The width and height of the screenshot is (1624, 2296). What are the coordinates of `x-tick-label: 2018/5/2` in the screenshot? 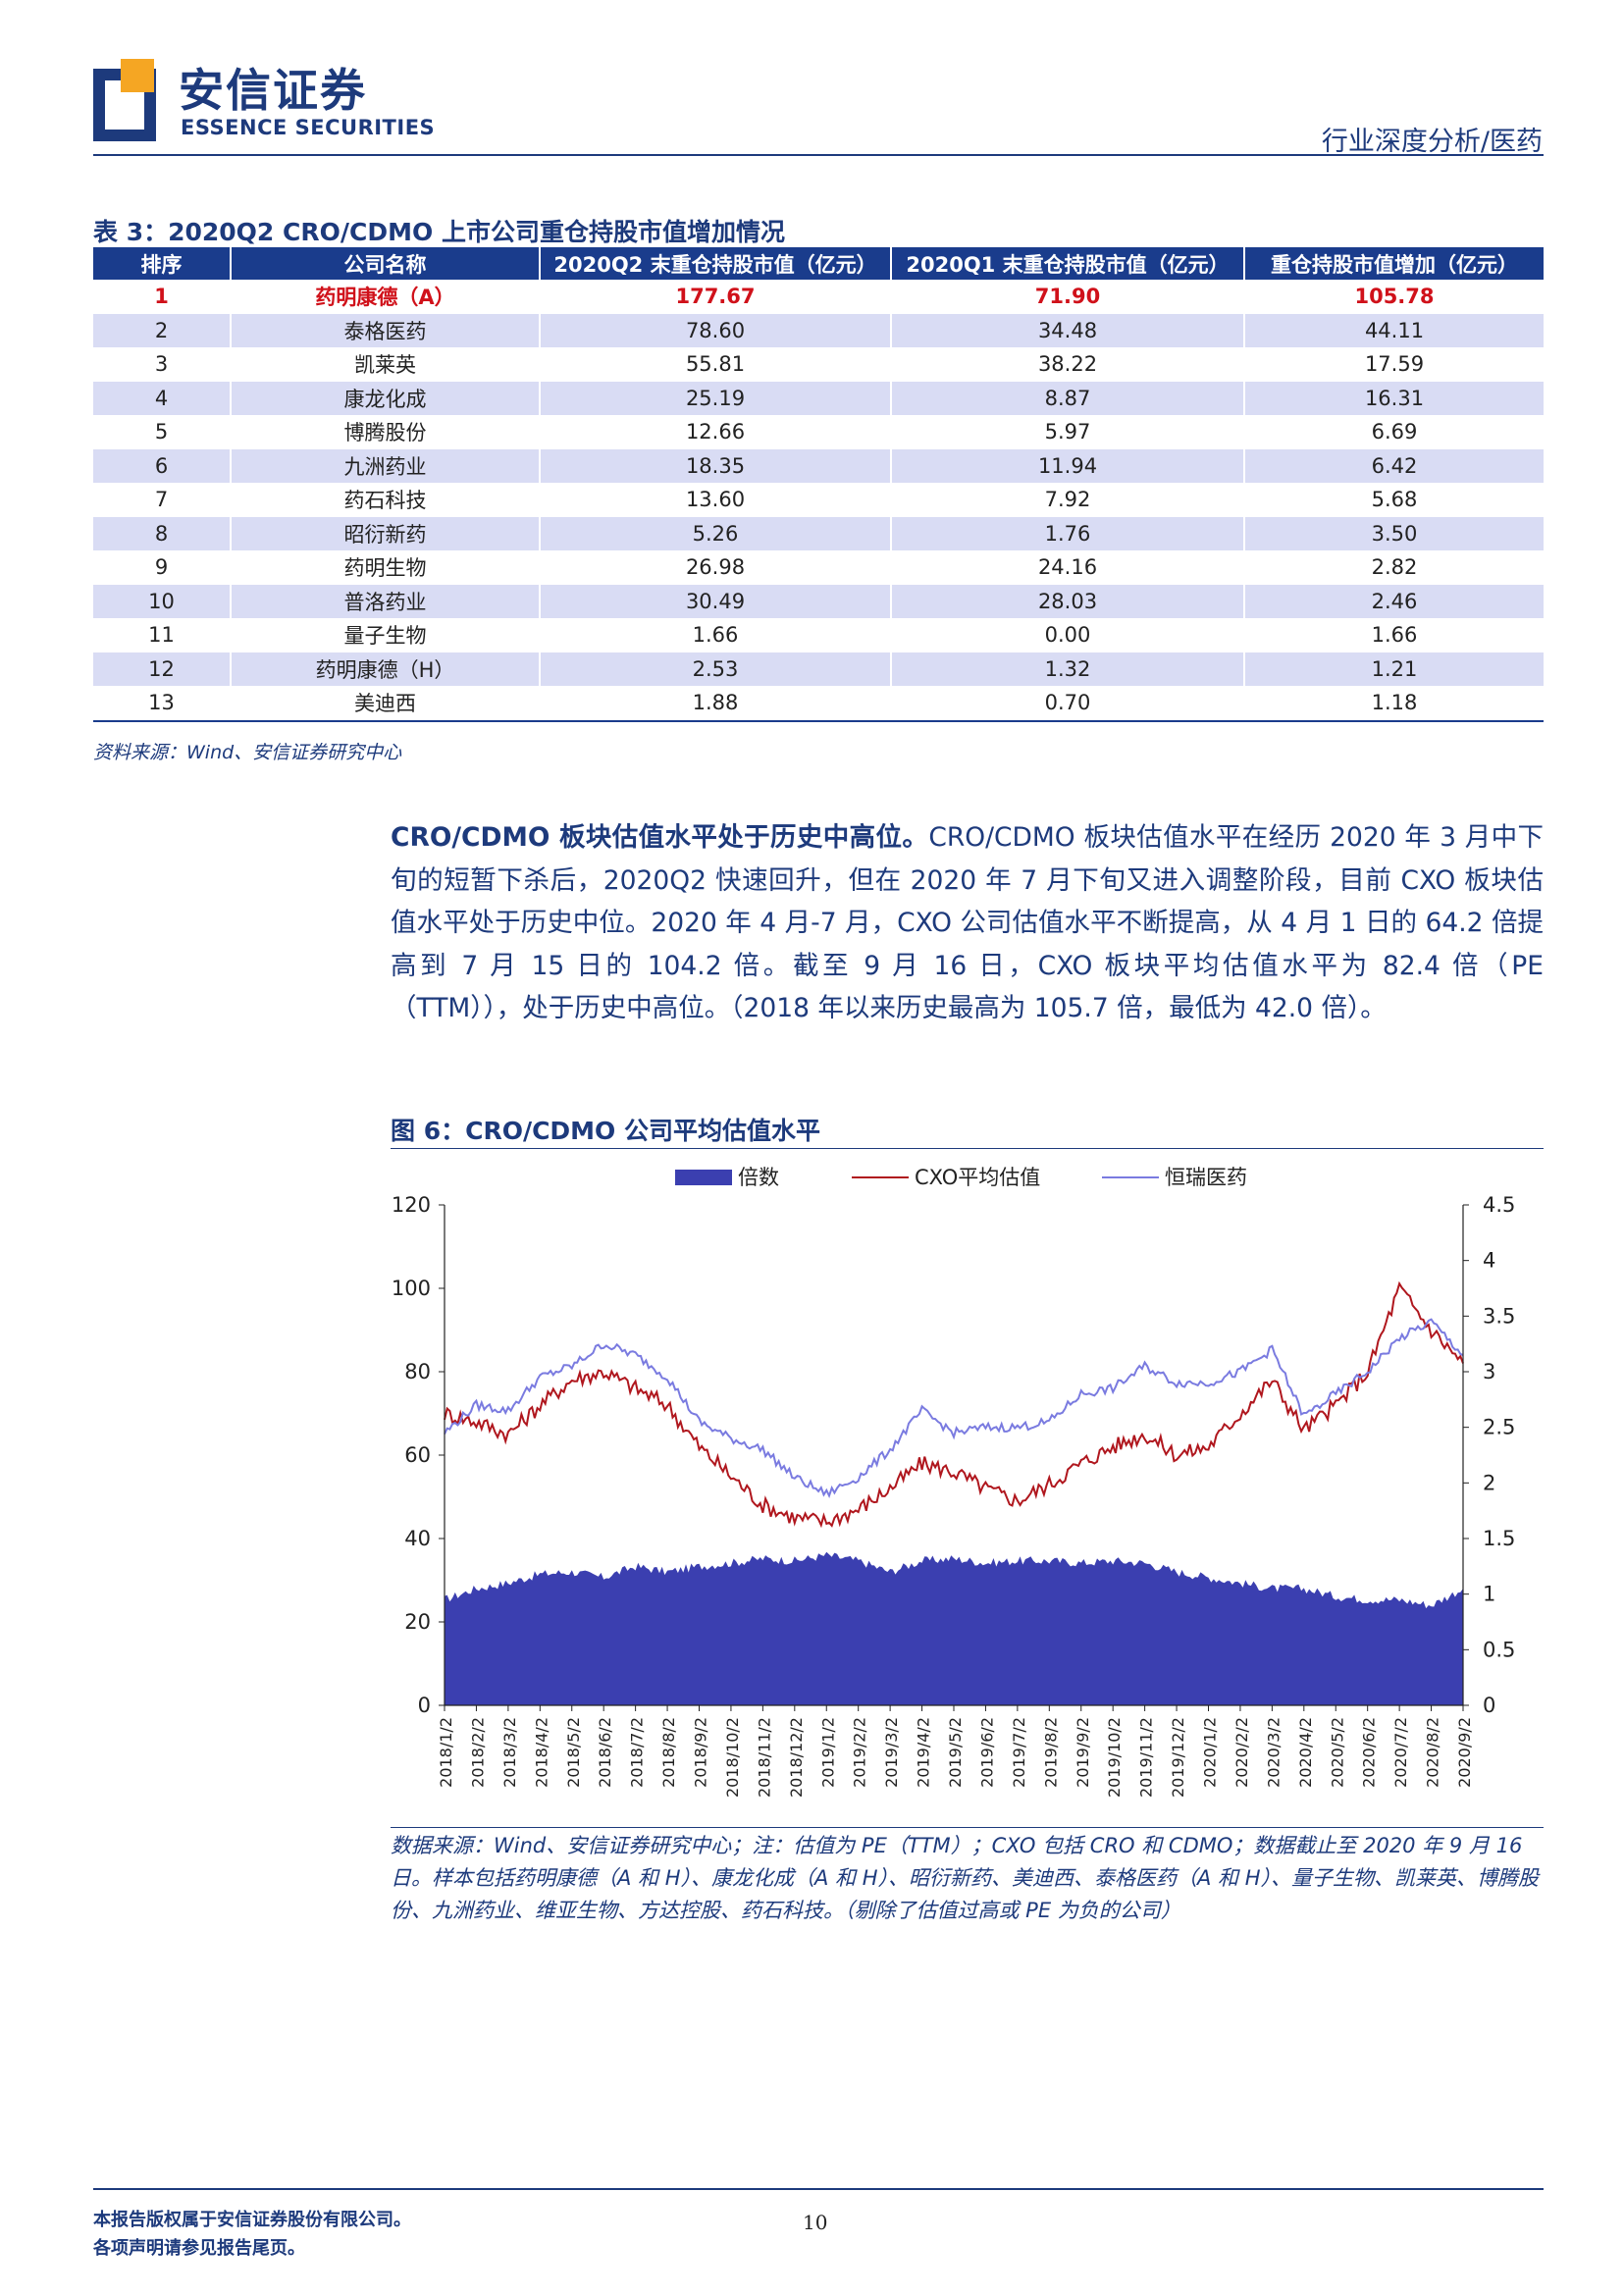 It's located at (573, 1752).